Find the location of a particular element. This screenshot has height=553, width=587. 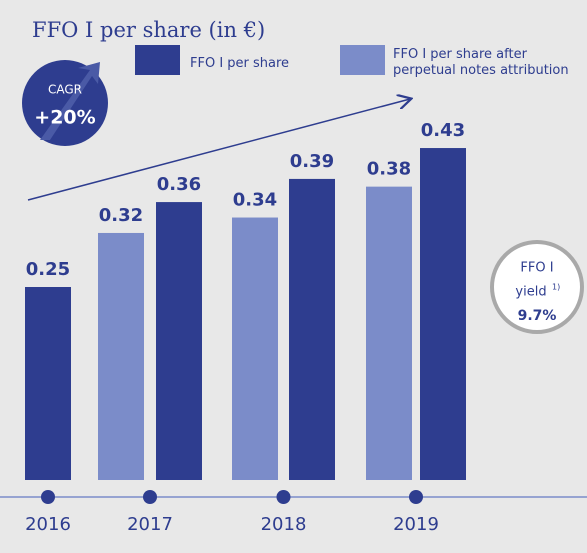

yield-note: 1) is located at coordinates (556, 287).